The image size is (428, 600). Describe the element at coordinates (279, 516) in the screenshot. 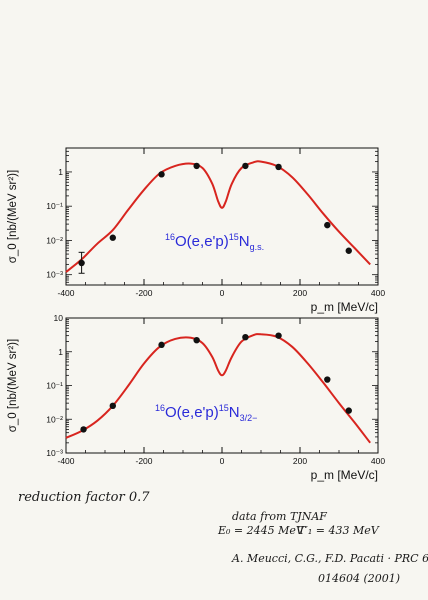

I see `data-source-note: data from TJNAF` at that location.